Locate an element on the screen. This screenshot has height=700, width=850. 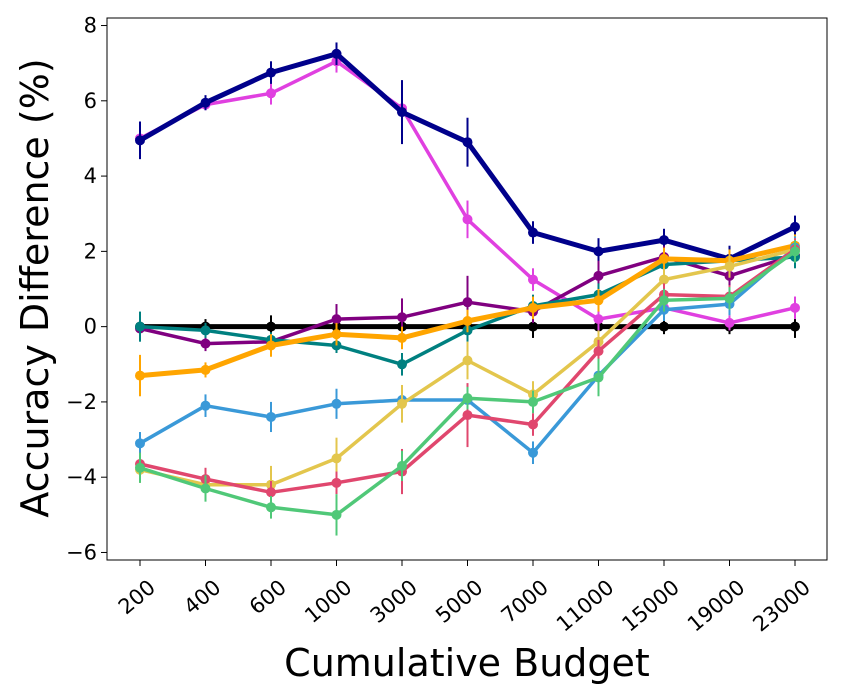
y-tick-label: 2 is located at coordinates (90, 251).